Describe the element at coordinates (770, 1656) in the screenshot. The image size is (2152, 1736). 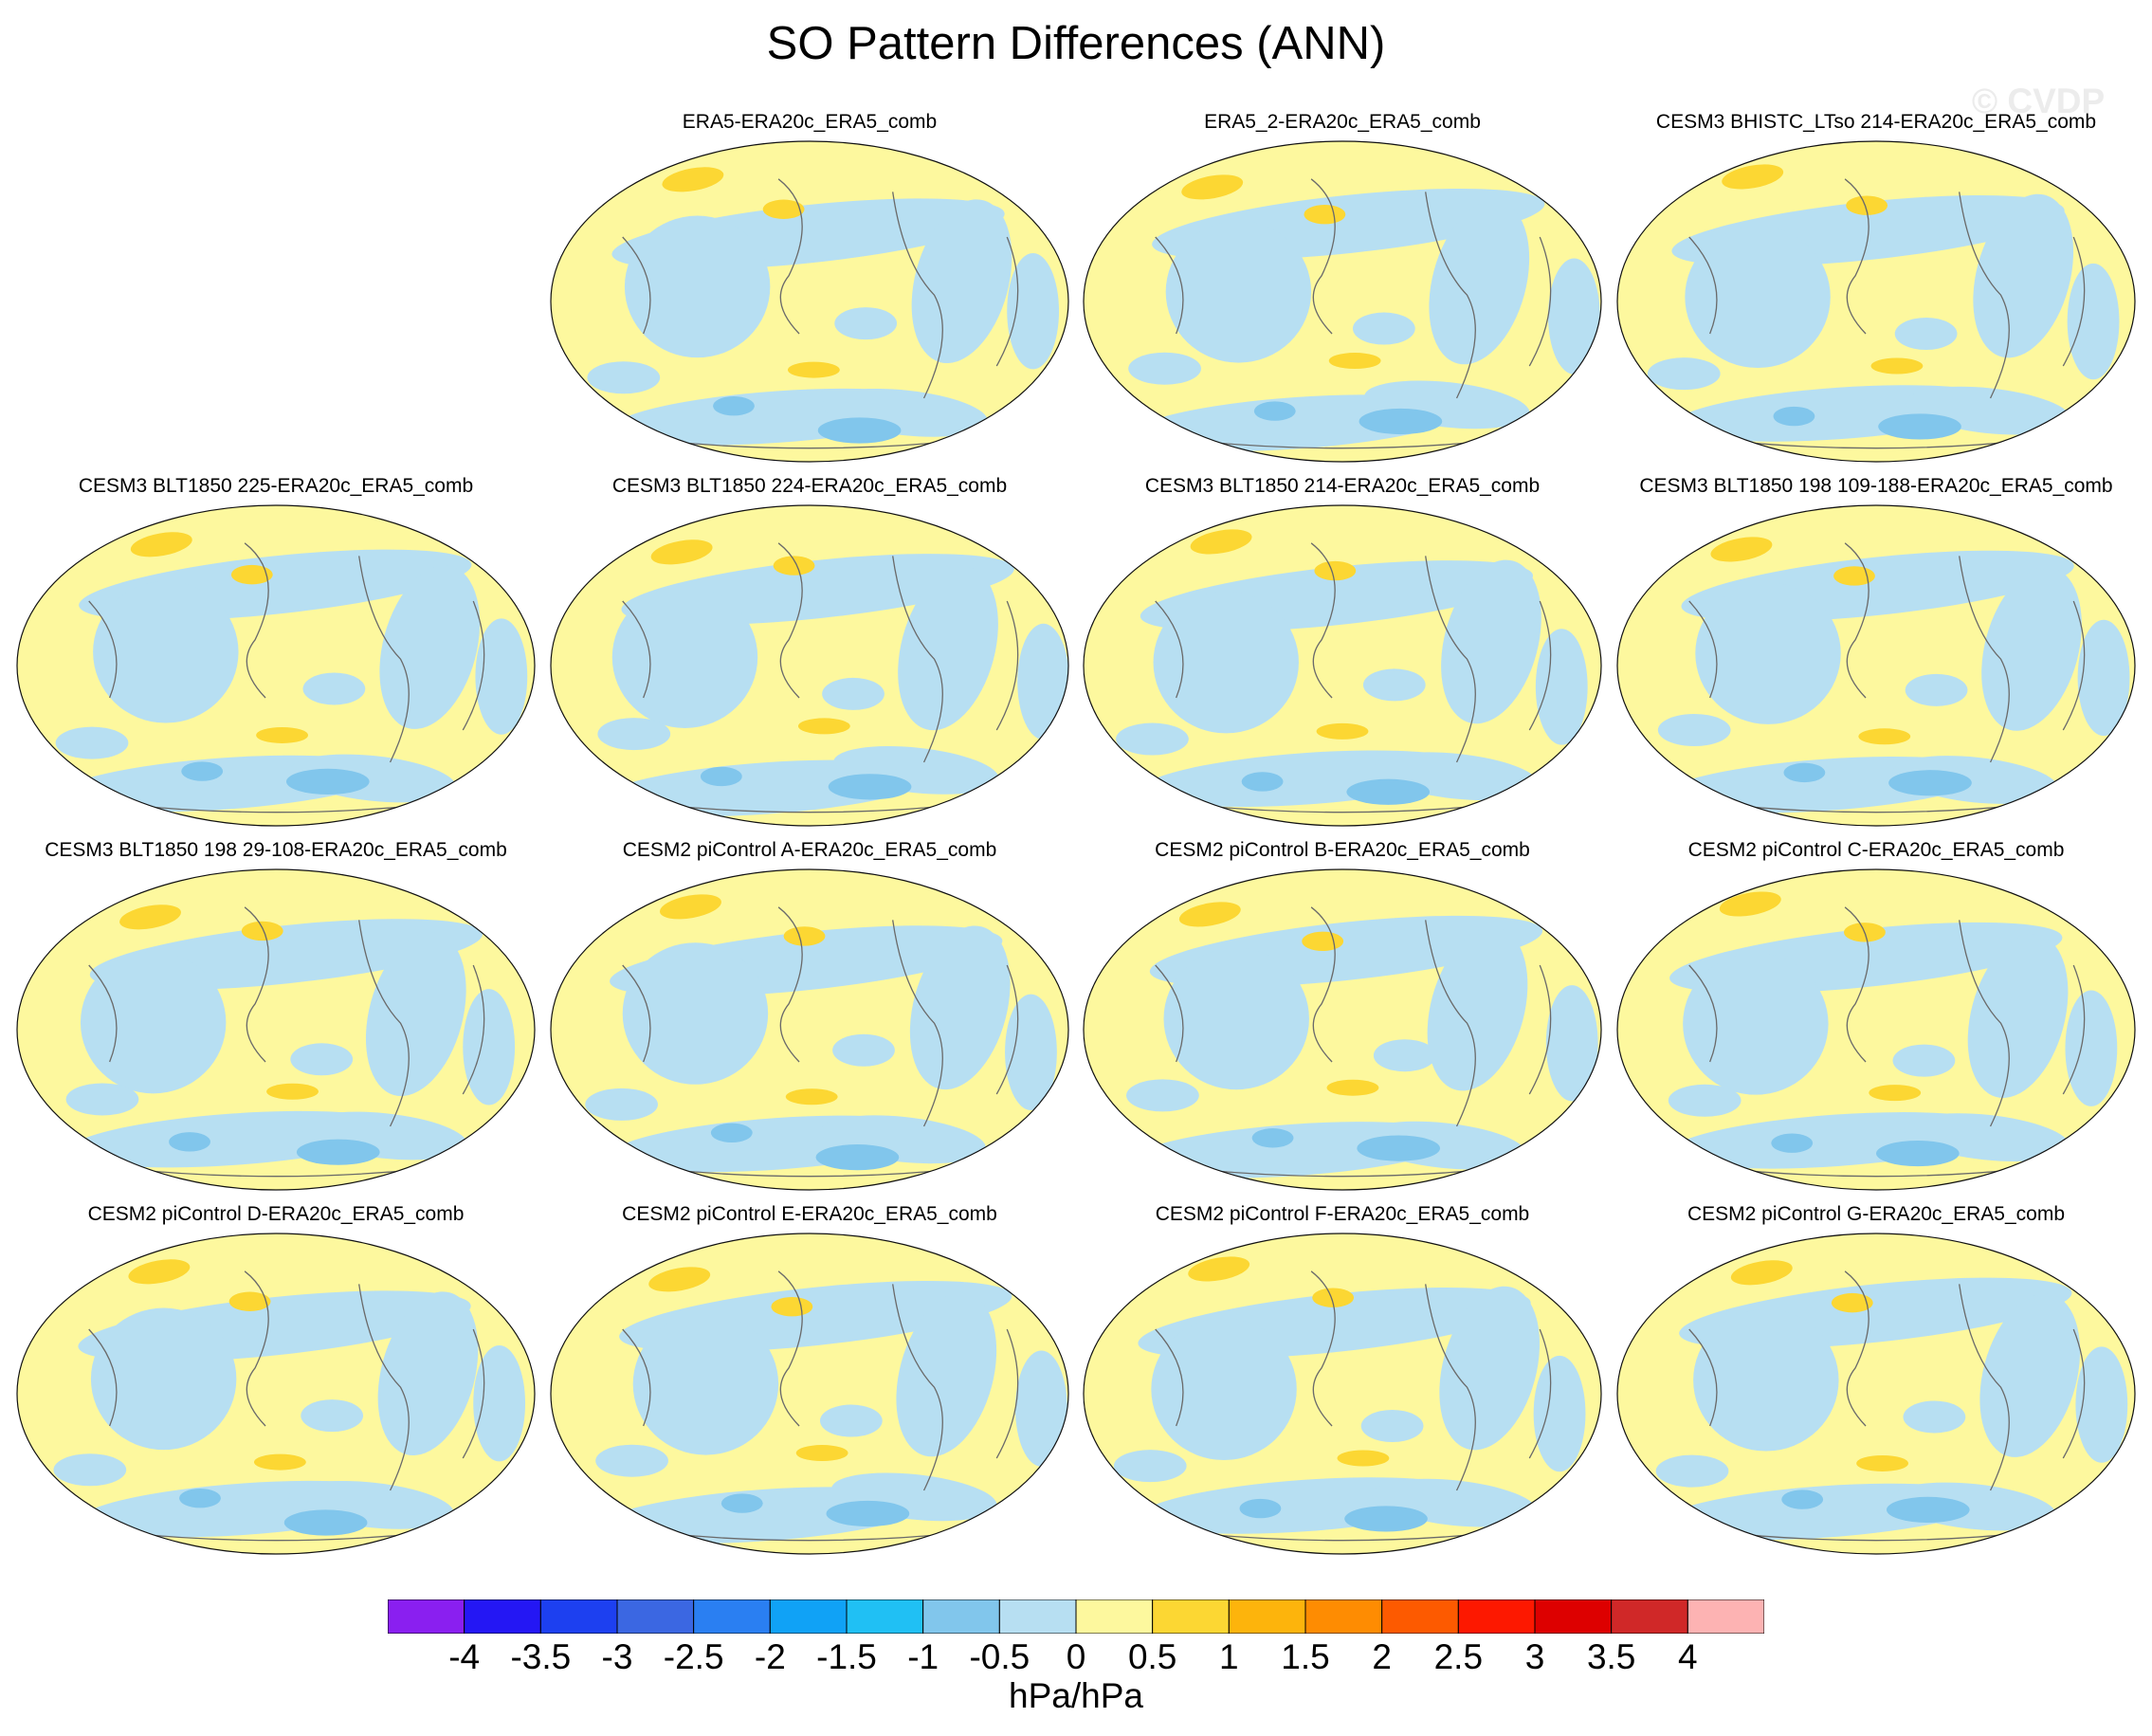
I see `colorbar-tick-label: -2` at that location.